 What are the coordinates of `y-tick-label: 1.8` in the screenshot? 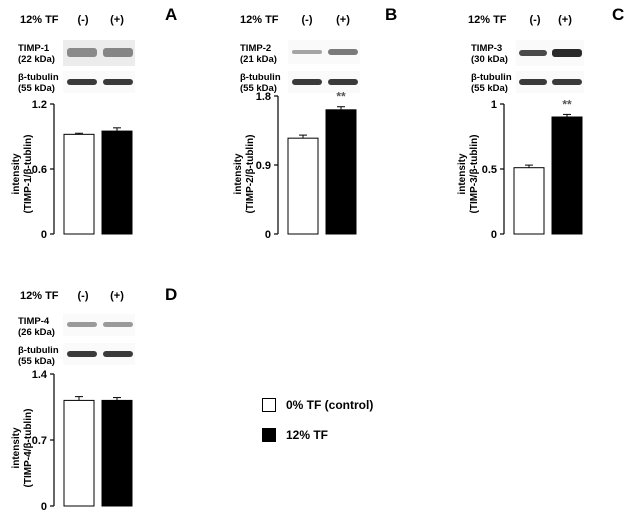 It's located at (263, 97).